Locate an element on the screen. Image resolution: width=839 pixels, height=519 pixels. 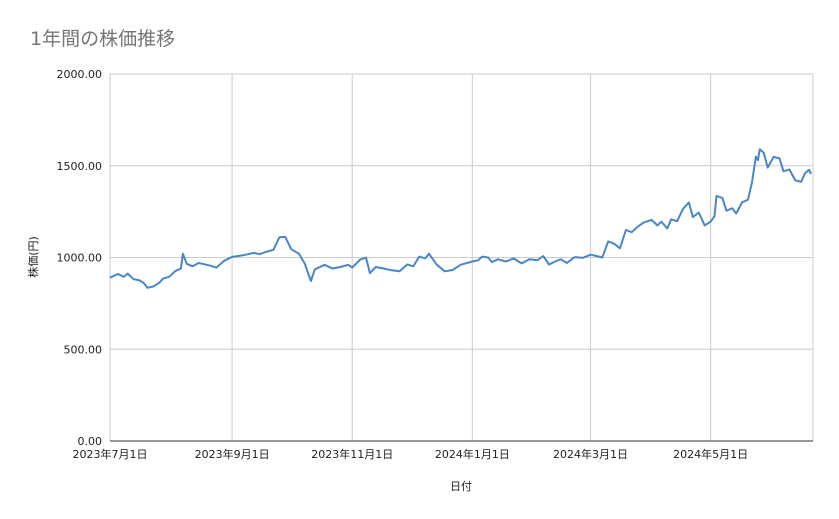
y-tick-label: 500.00 is located at coordinates (83, 349).